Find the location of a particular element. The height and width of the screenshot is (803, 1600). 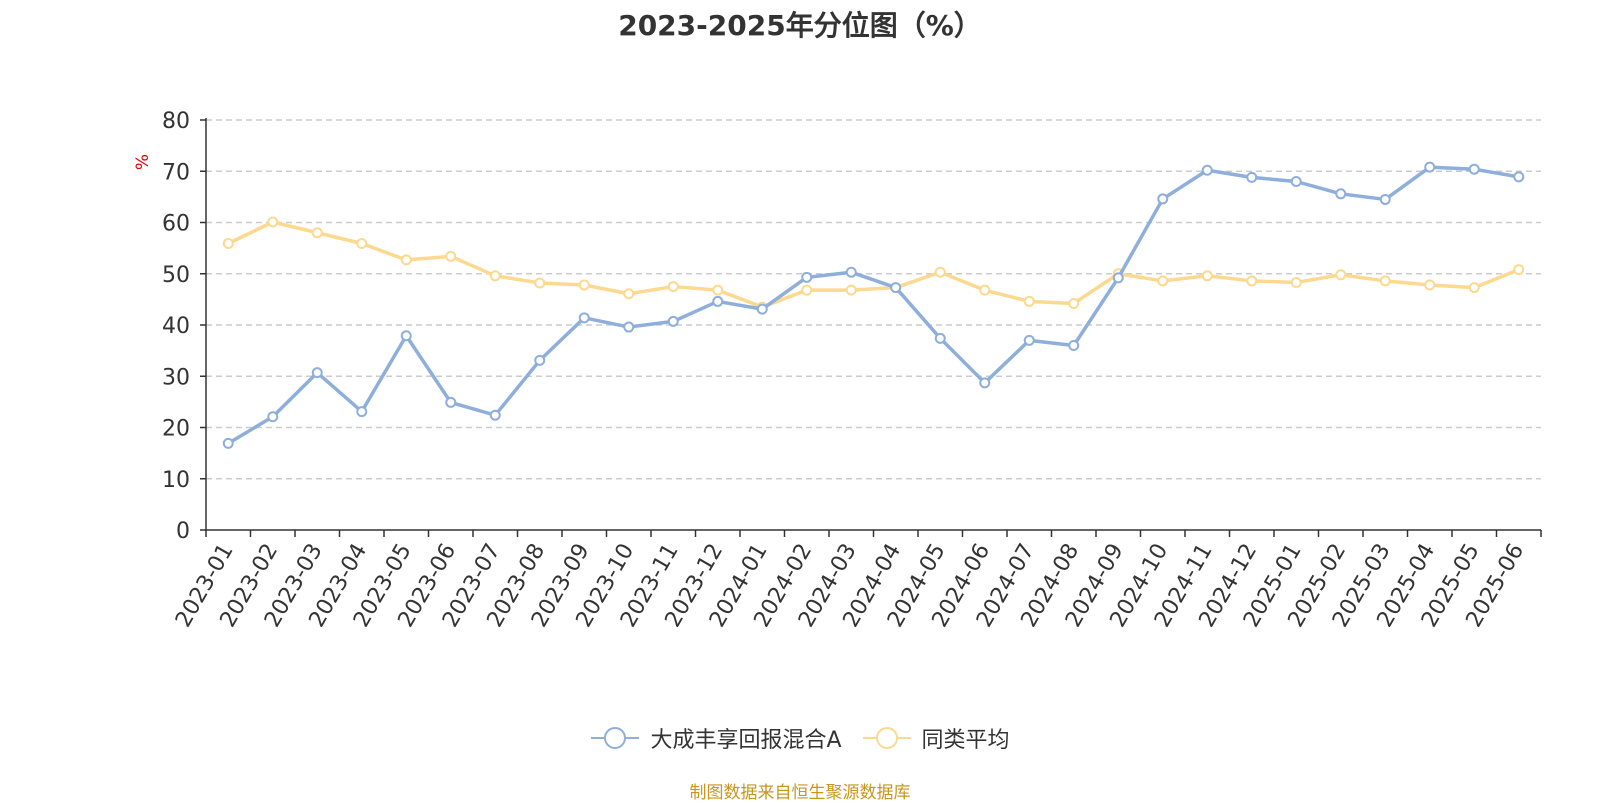

y-tick-label: 80 is located at coordinates (176, 121).